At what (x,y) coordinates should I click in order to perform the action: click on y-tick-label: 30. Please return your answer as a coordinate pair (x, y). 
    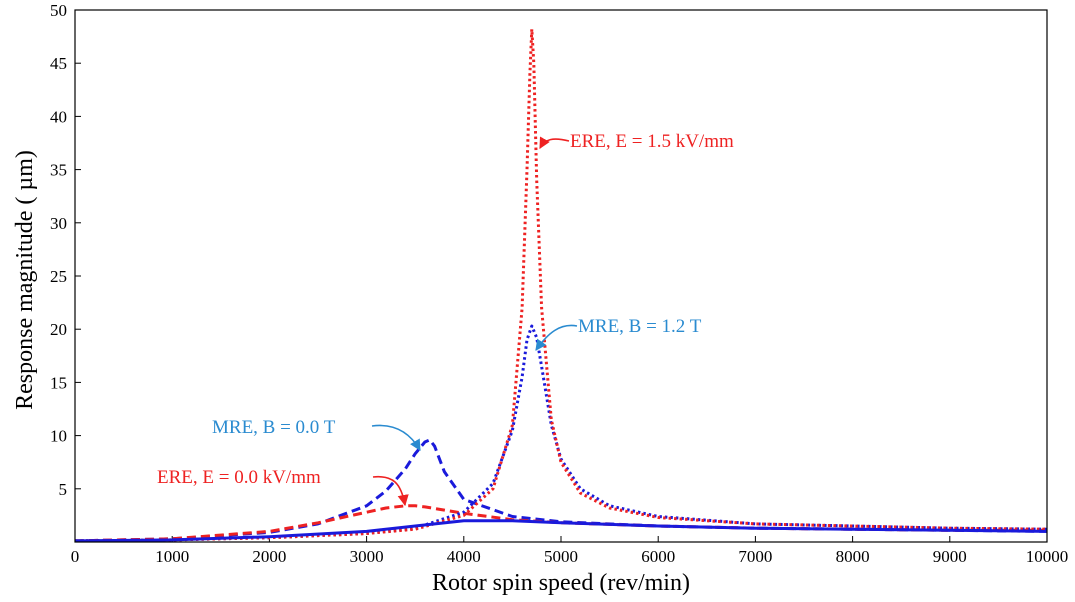
    Looking at the image, I should click on (58, 223).